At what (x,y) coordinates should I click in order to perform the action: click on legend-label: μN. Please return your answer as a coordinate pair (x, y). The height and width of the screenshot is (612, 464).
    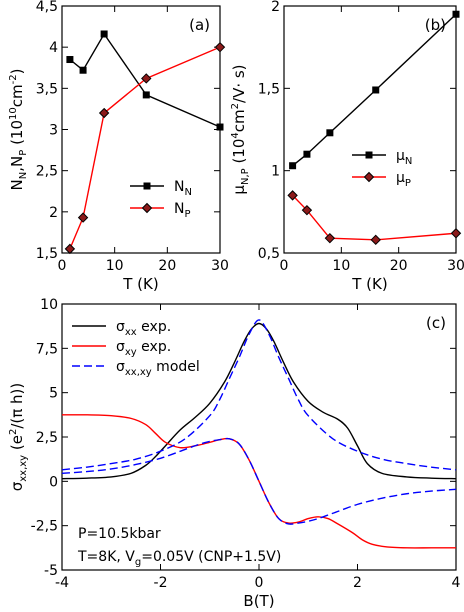
    Looking at the image, I should click on (404, 157).